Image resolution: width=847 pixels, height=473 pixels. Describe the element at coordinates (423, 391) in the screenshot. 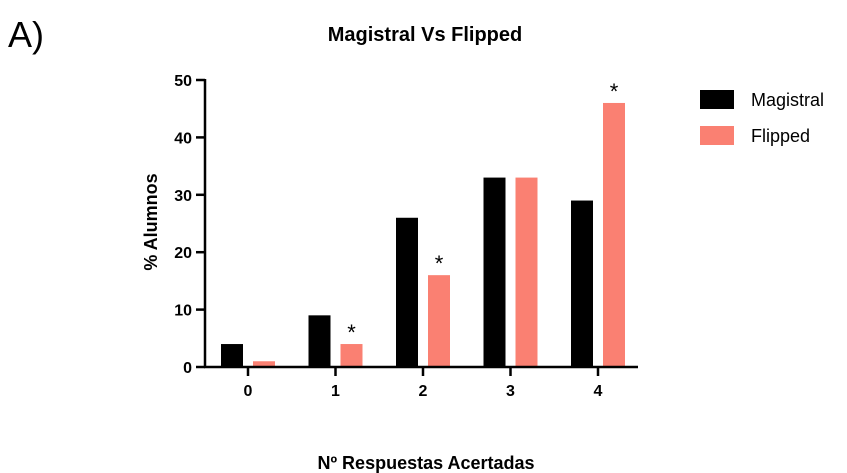

I see `x-tick-label-2: 2` at that location.